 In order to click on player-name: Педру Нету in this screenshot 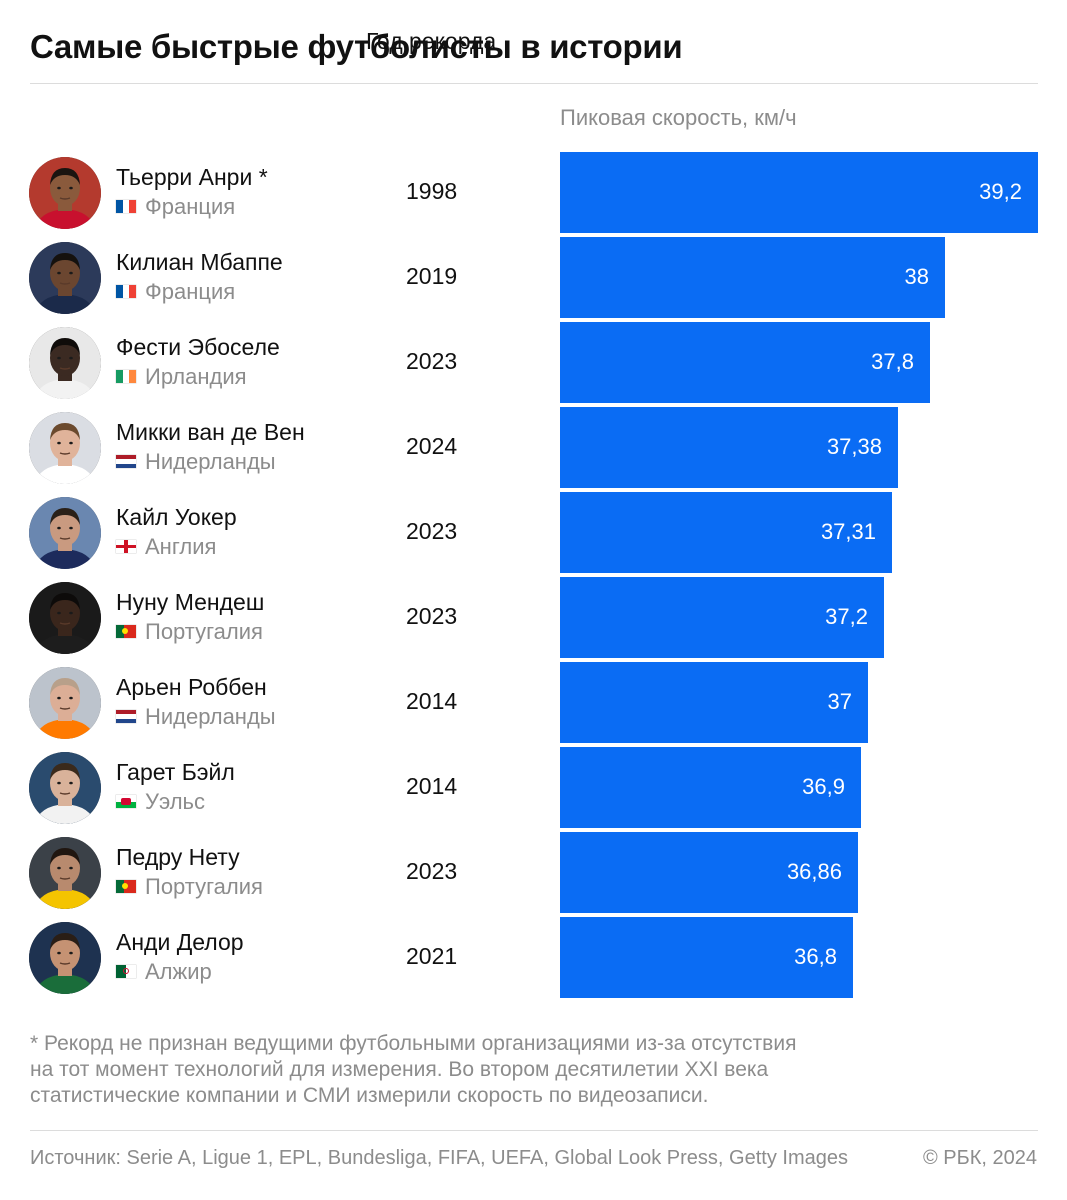, I will do `click(178, 857)`.